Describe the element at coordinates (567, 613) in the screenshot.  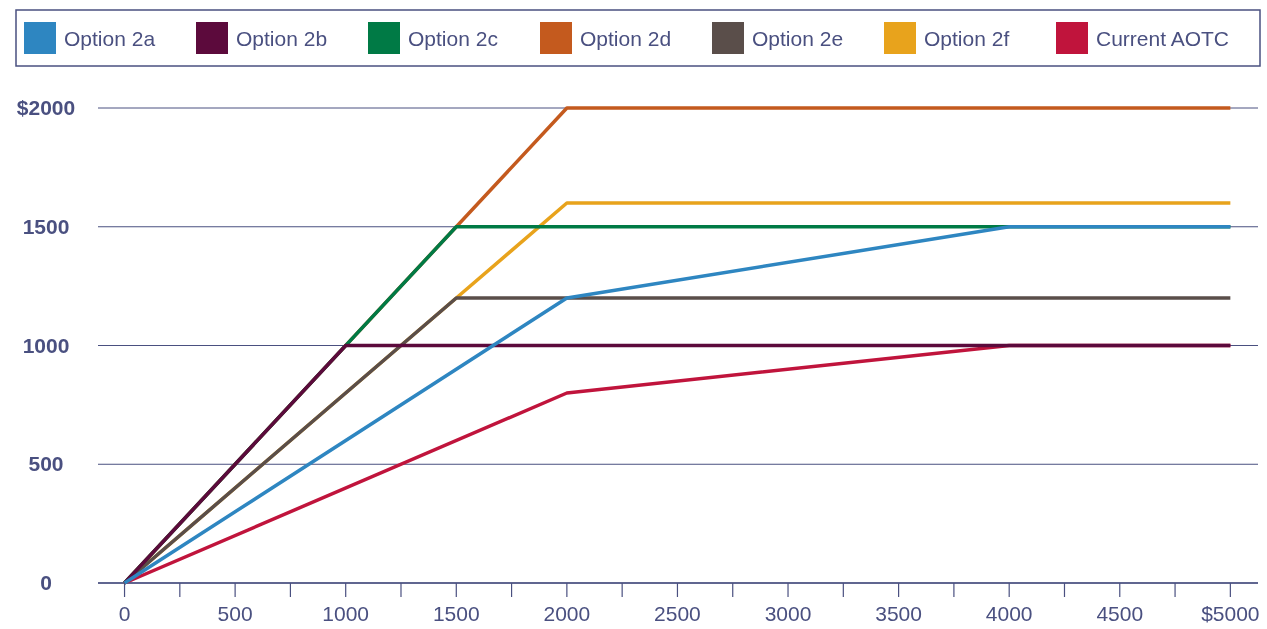
I see `x-tick-label: 2000` at that location.